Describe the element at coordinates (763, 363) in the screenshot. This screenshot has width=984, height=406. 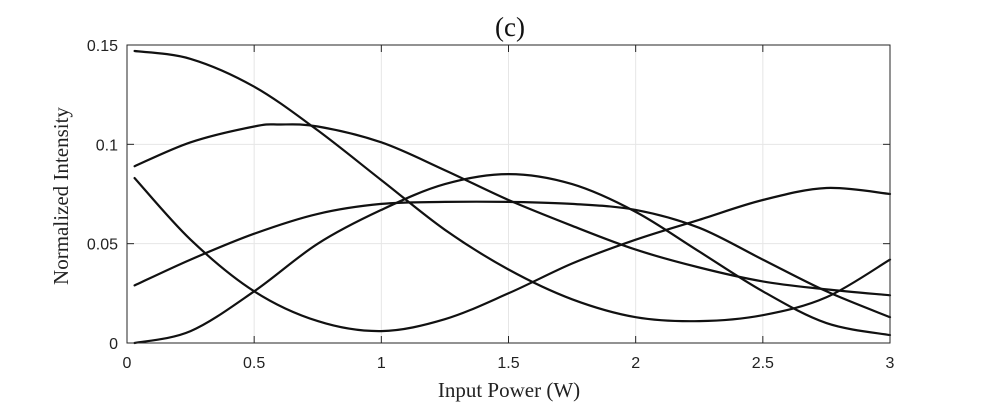
I see `x-tick-label: 2.5` at that location.